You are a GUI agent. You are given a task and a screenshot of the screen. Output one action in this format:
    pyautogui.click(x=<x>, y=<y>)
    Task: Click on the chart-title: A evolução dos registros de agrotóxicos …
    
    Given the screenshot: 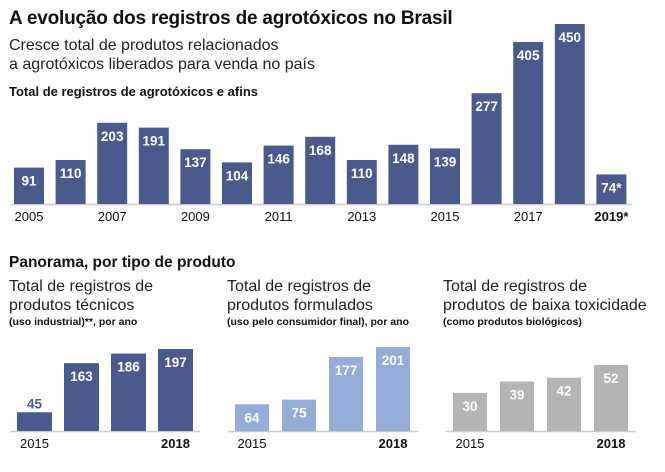 What is the action you would take?
    pyautogui.click(x=231, y=18)
    